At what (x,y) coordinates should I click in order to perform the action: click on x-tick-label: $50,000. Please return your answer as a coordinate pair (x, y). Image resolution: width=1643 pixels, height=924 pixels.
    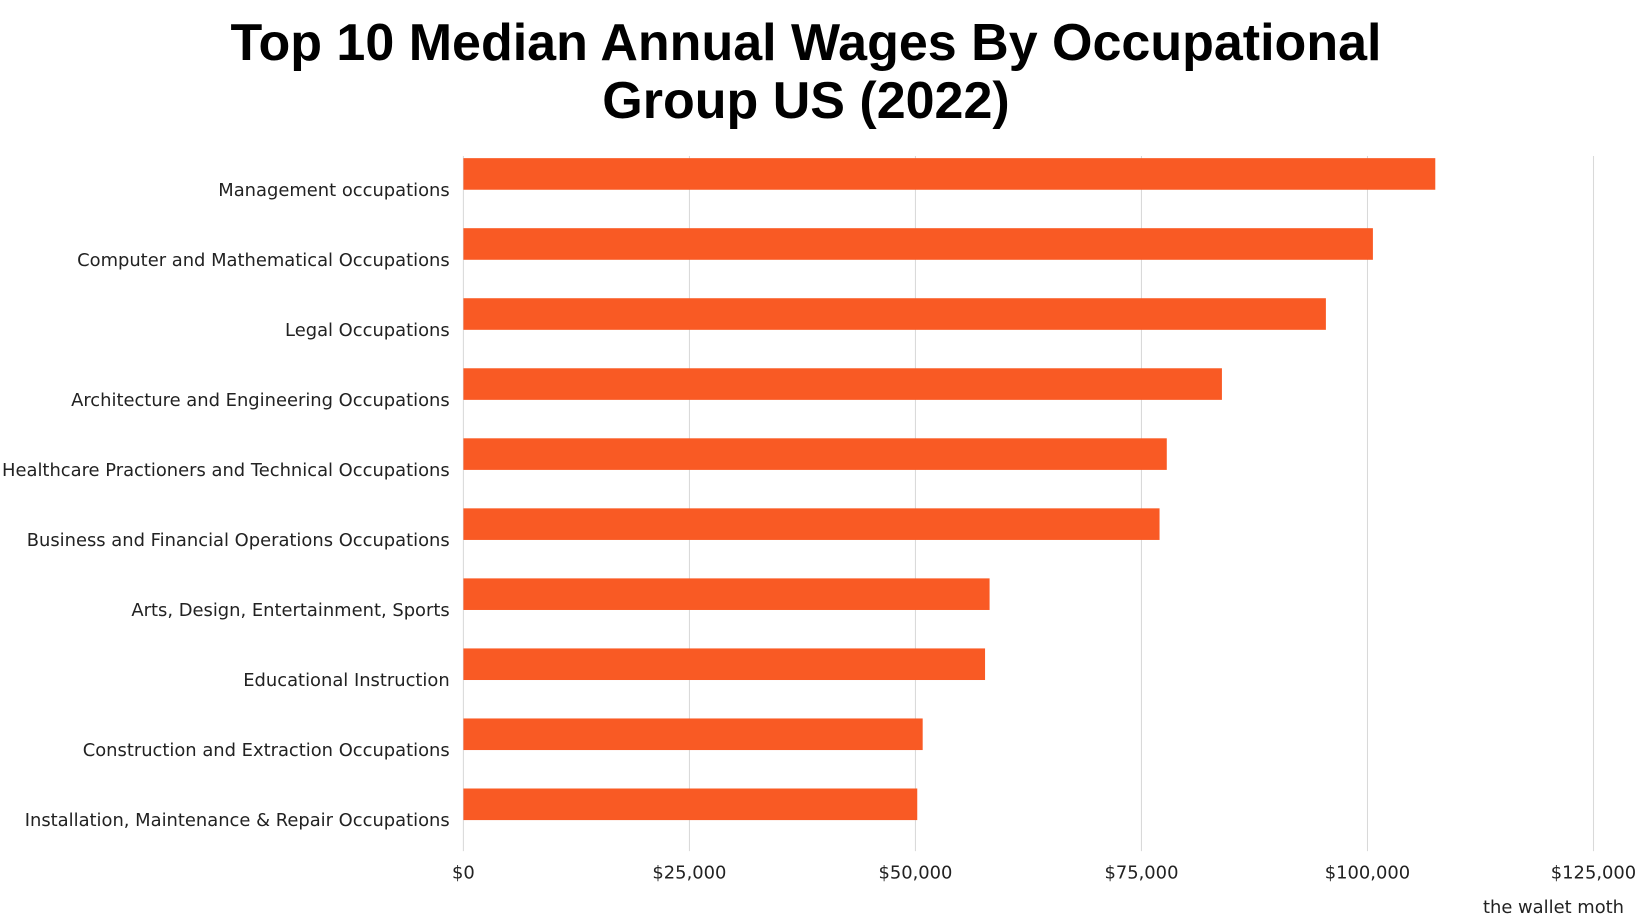
    Looking at the image, I should click on (915, 872).